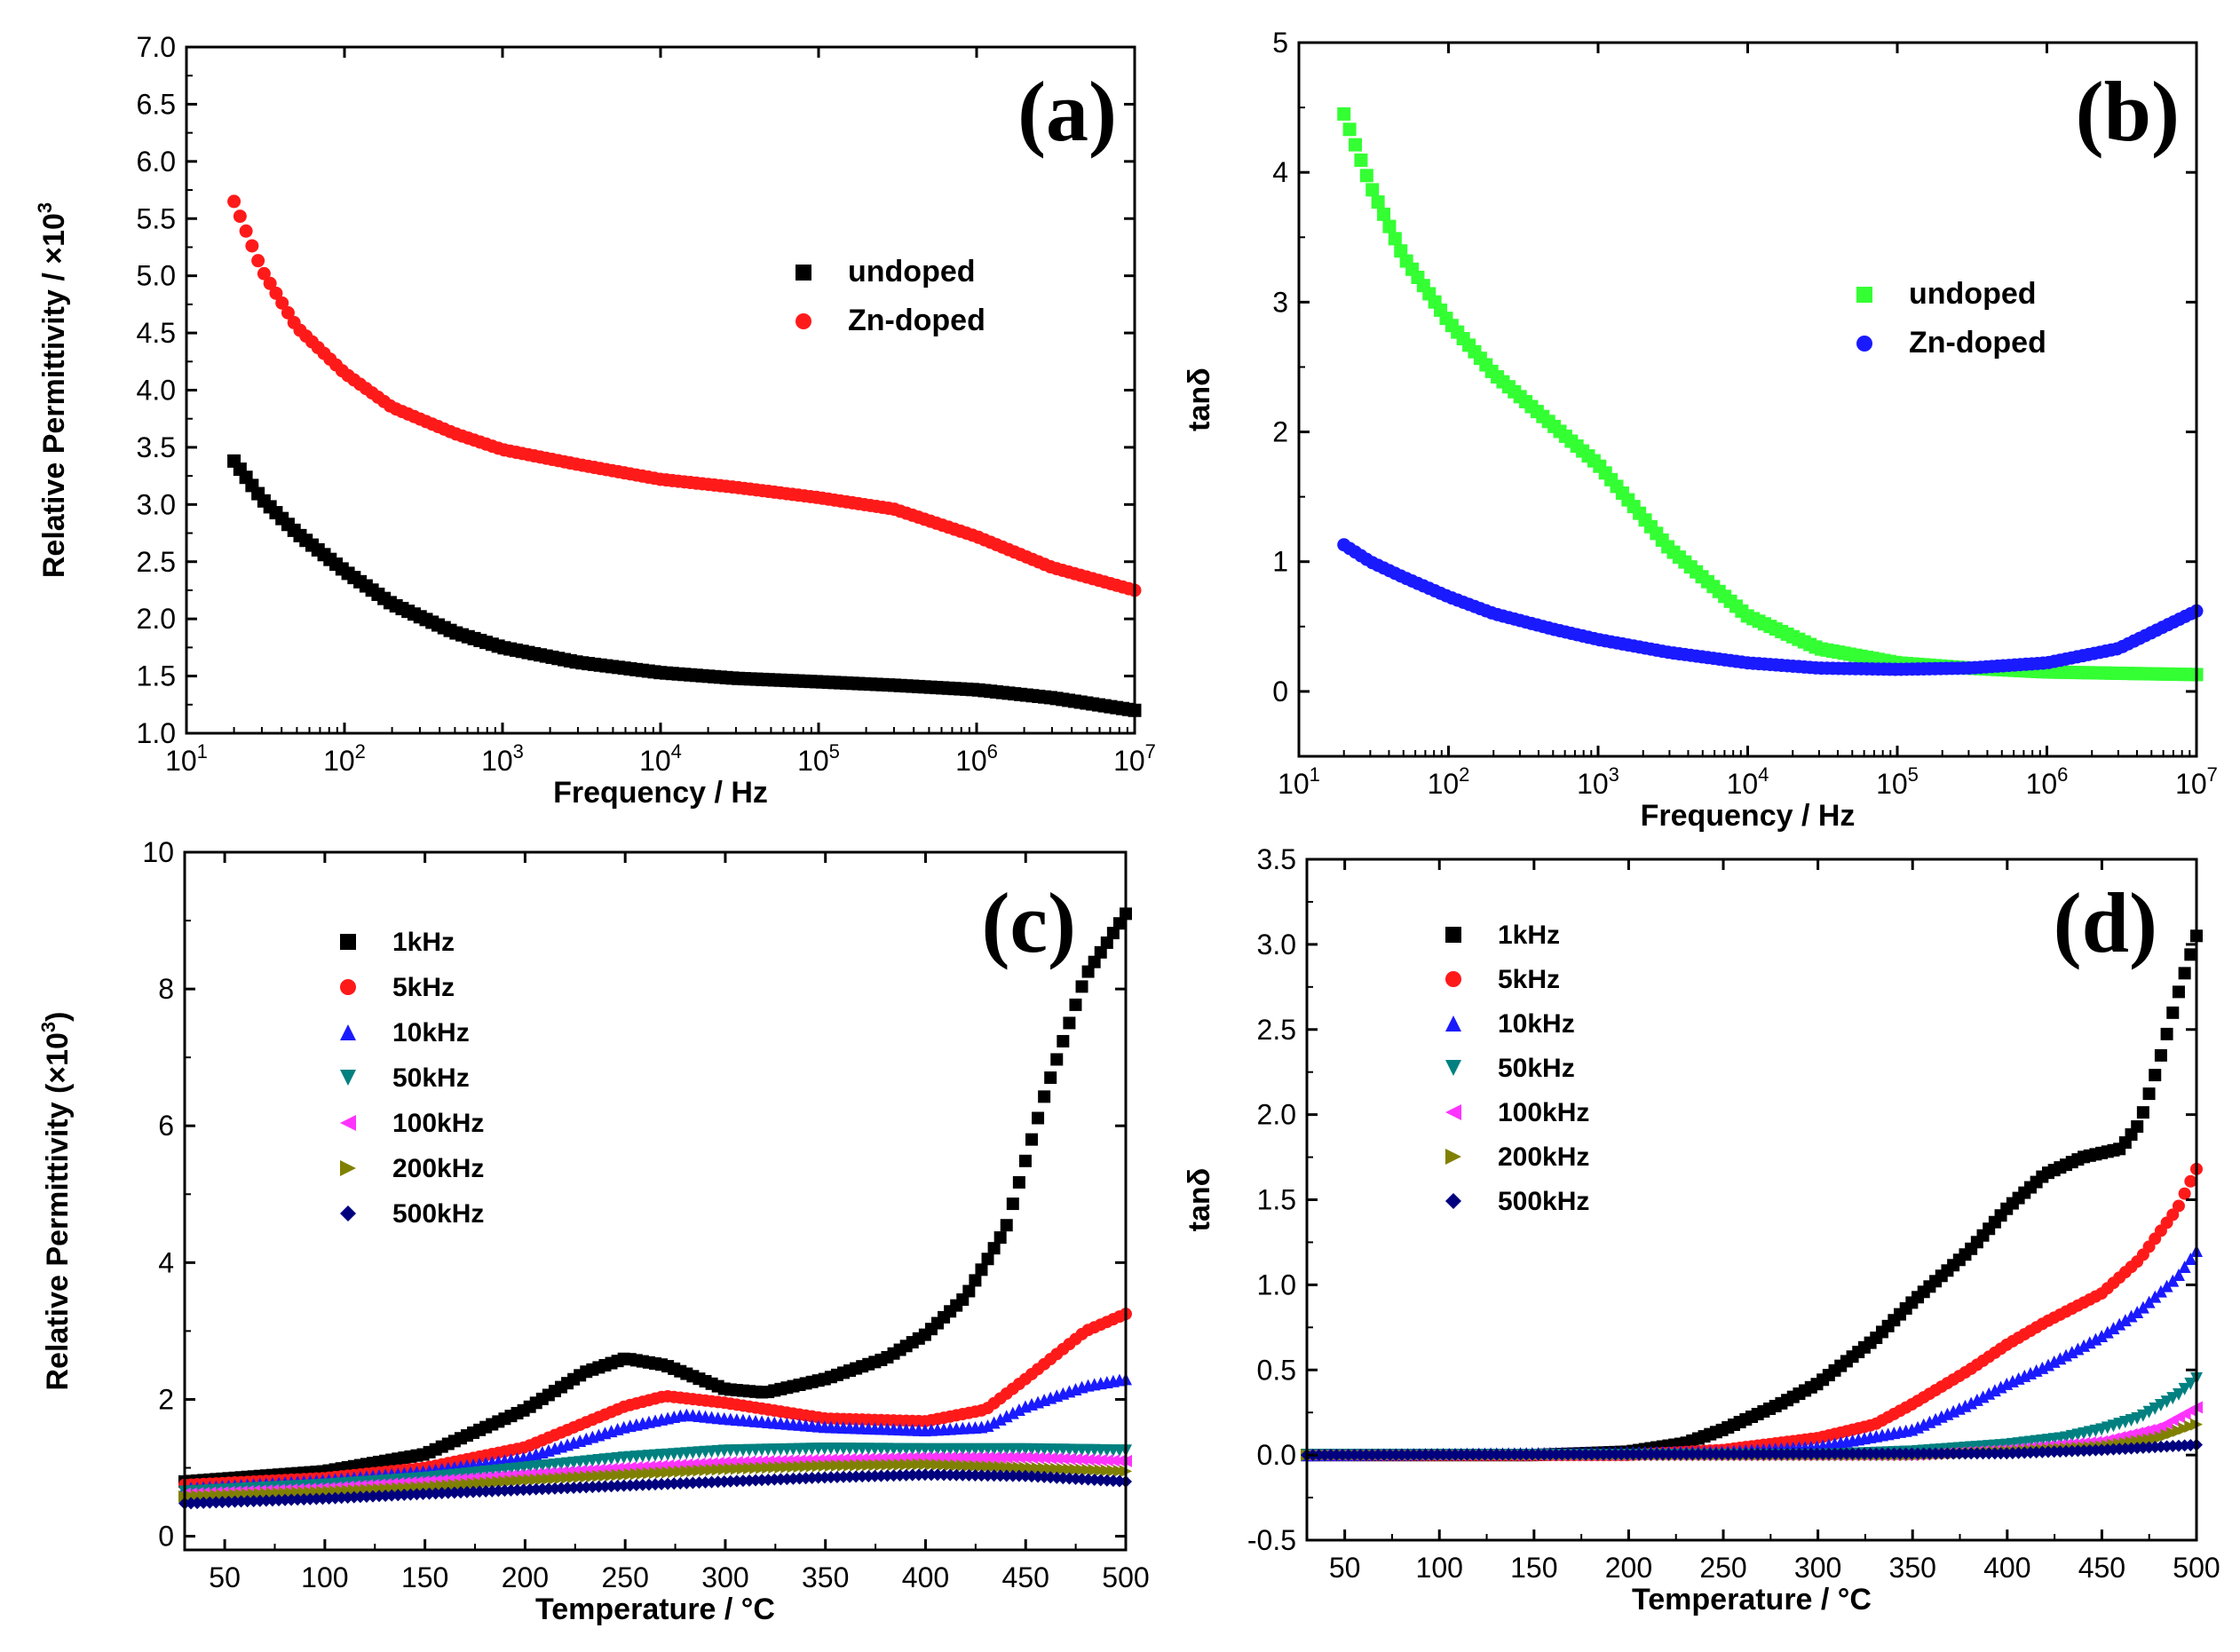 The image size is (2240, 1652). Describe the element at coordinates (424, 943) in the screenshot. I see `legend-label: 1kHz` at that location.